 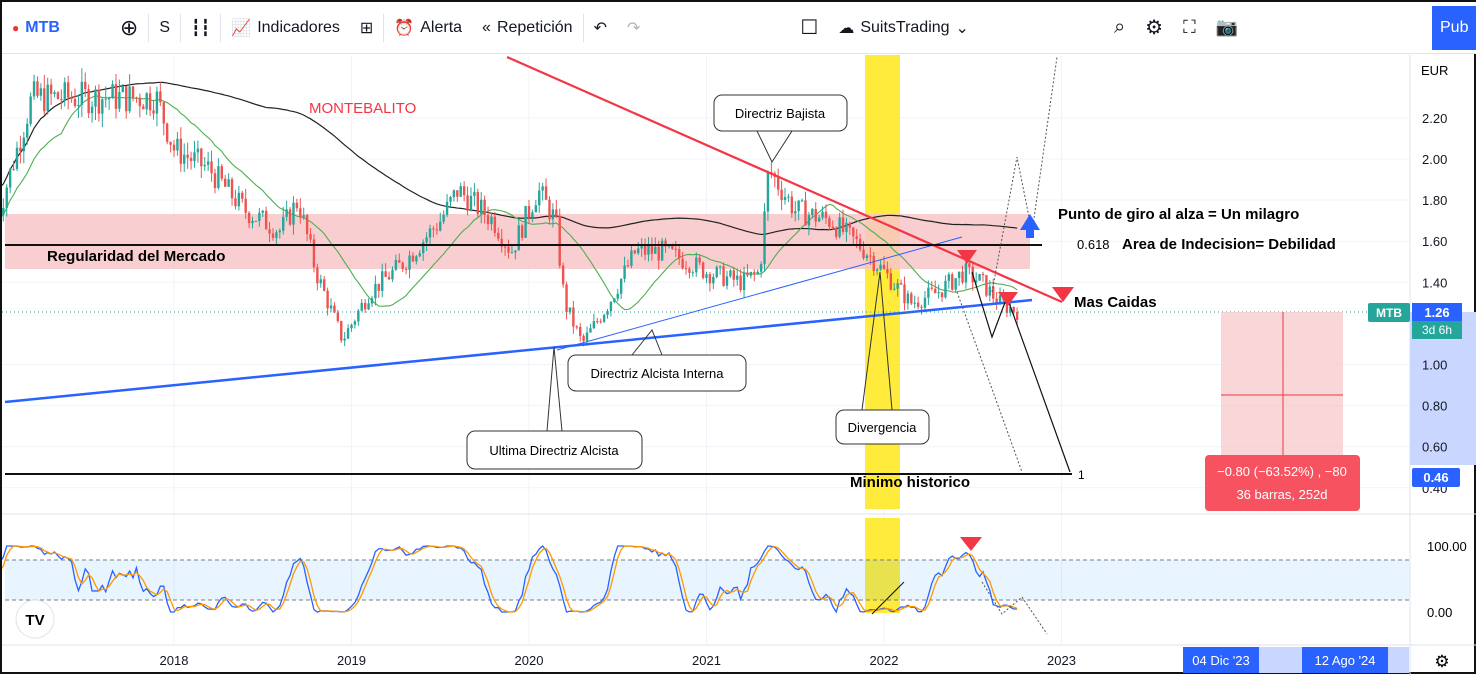 I want to click on snapshot-button: 📷, so click(x=1227, y=27).